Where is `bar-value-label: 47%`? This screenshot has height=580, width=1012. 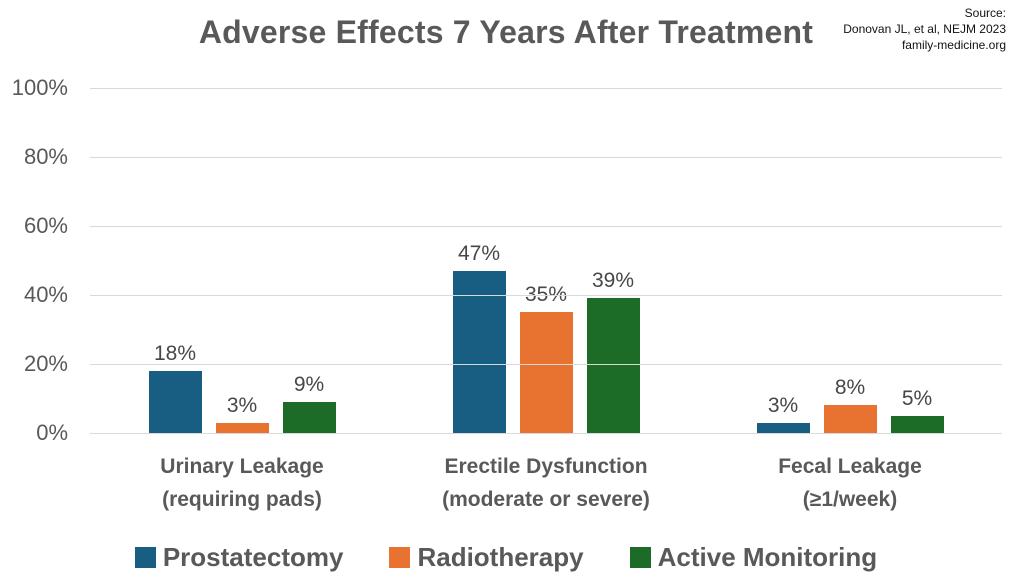
bar-value-label: 47% is located at coordinates (479, 253).